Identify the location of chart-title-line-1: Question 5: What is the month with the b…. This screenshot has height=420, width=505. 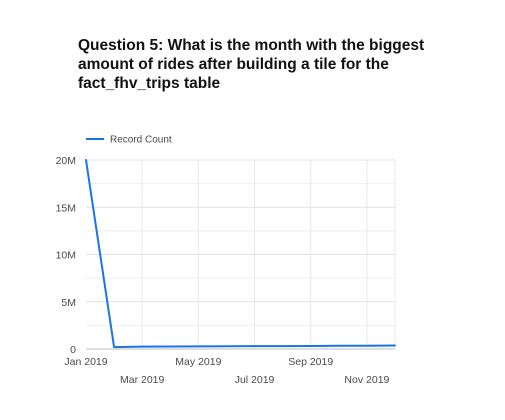
(251, 45).